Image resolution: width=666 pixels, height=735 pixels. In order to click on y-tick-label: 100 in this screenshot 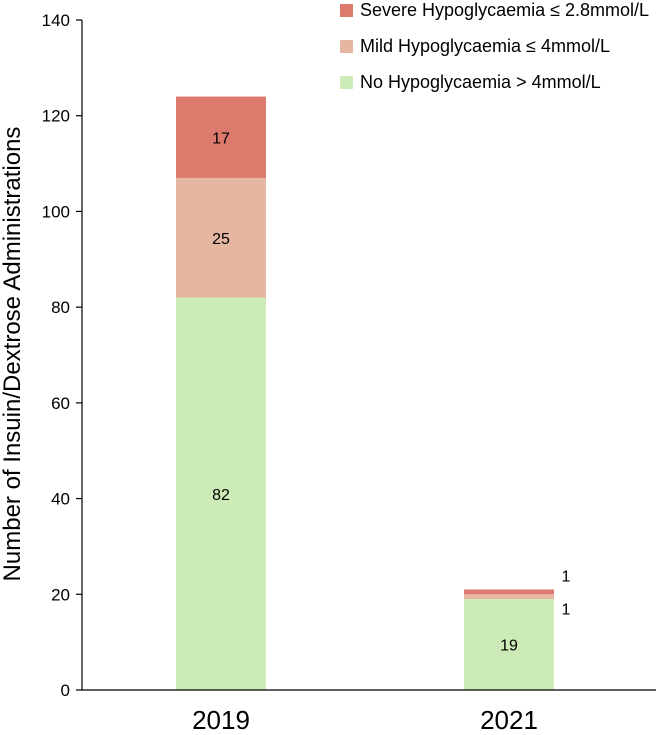, I will do `click(56, 211)`.